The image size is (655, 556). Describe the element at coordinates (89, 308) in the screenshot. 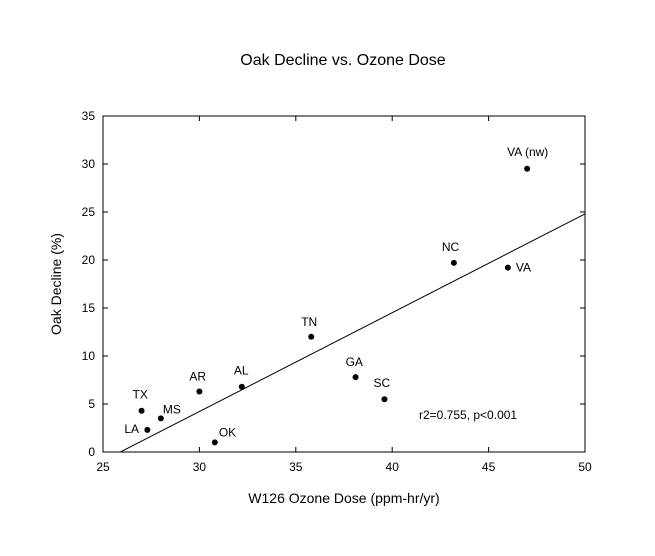

I see `y-tick-label: 15` at that location.